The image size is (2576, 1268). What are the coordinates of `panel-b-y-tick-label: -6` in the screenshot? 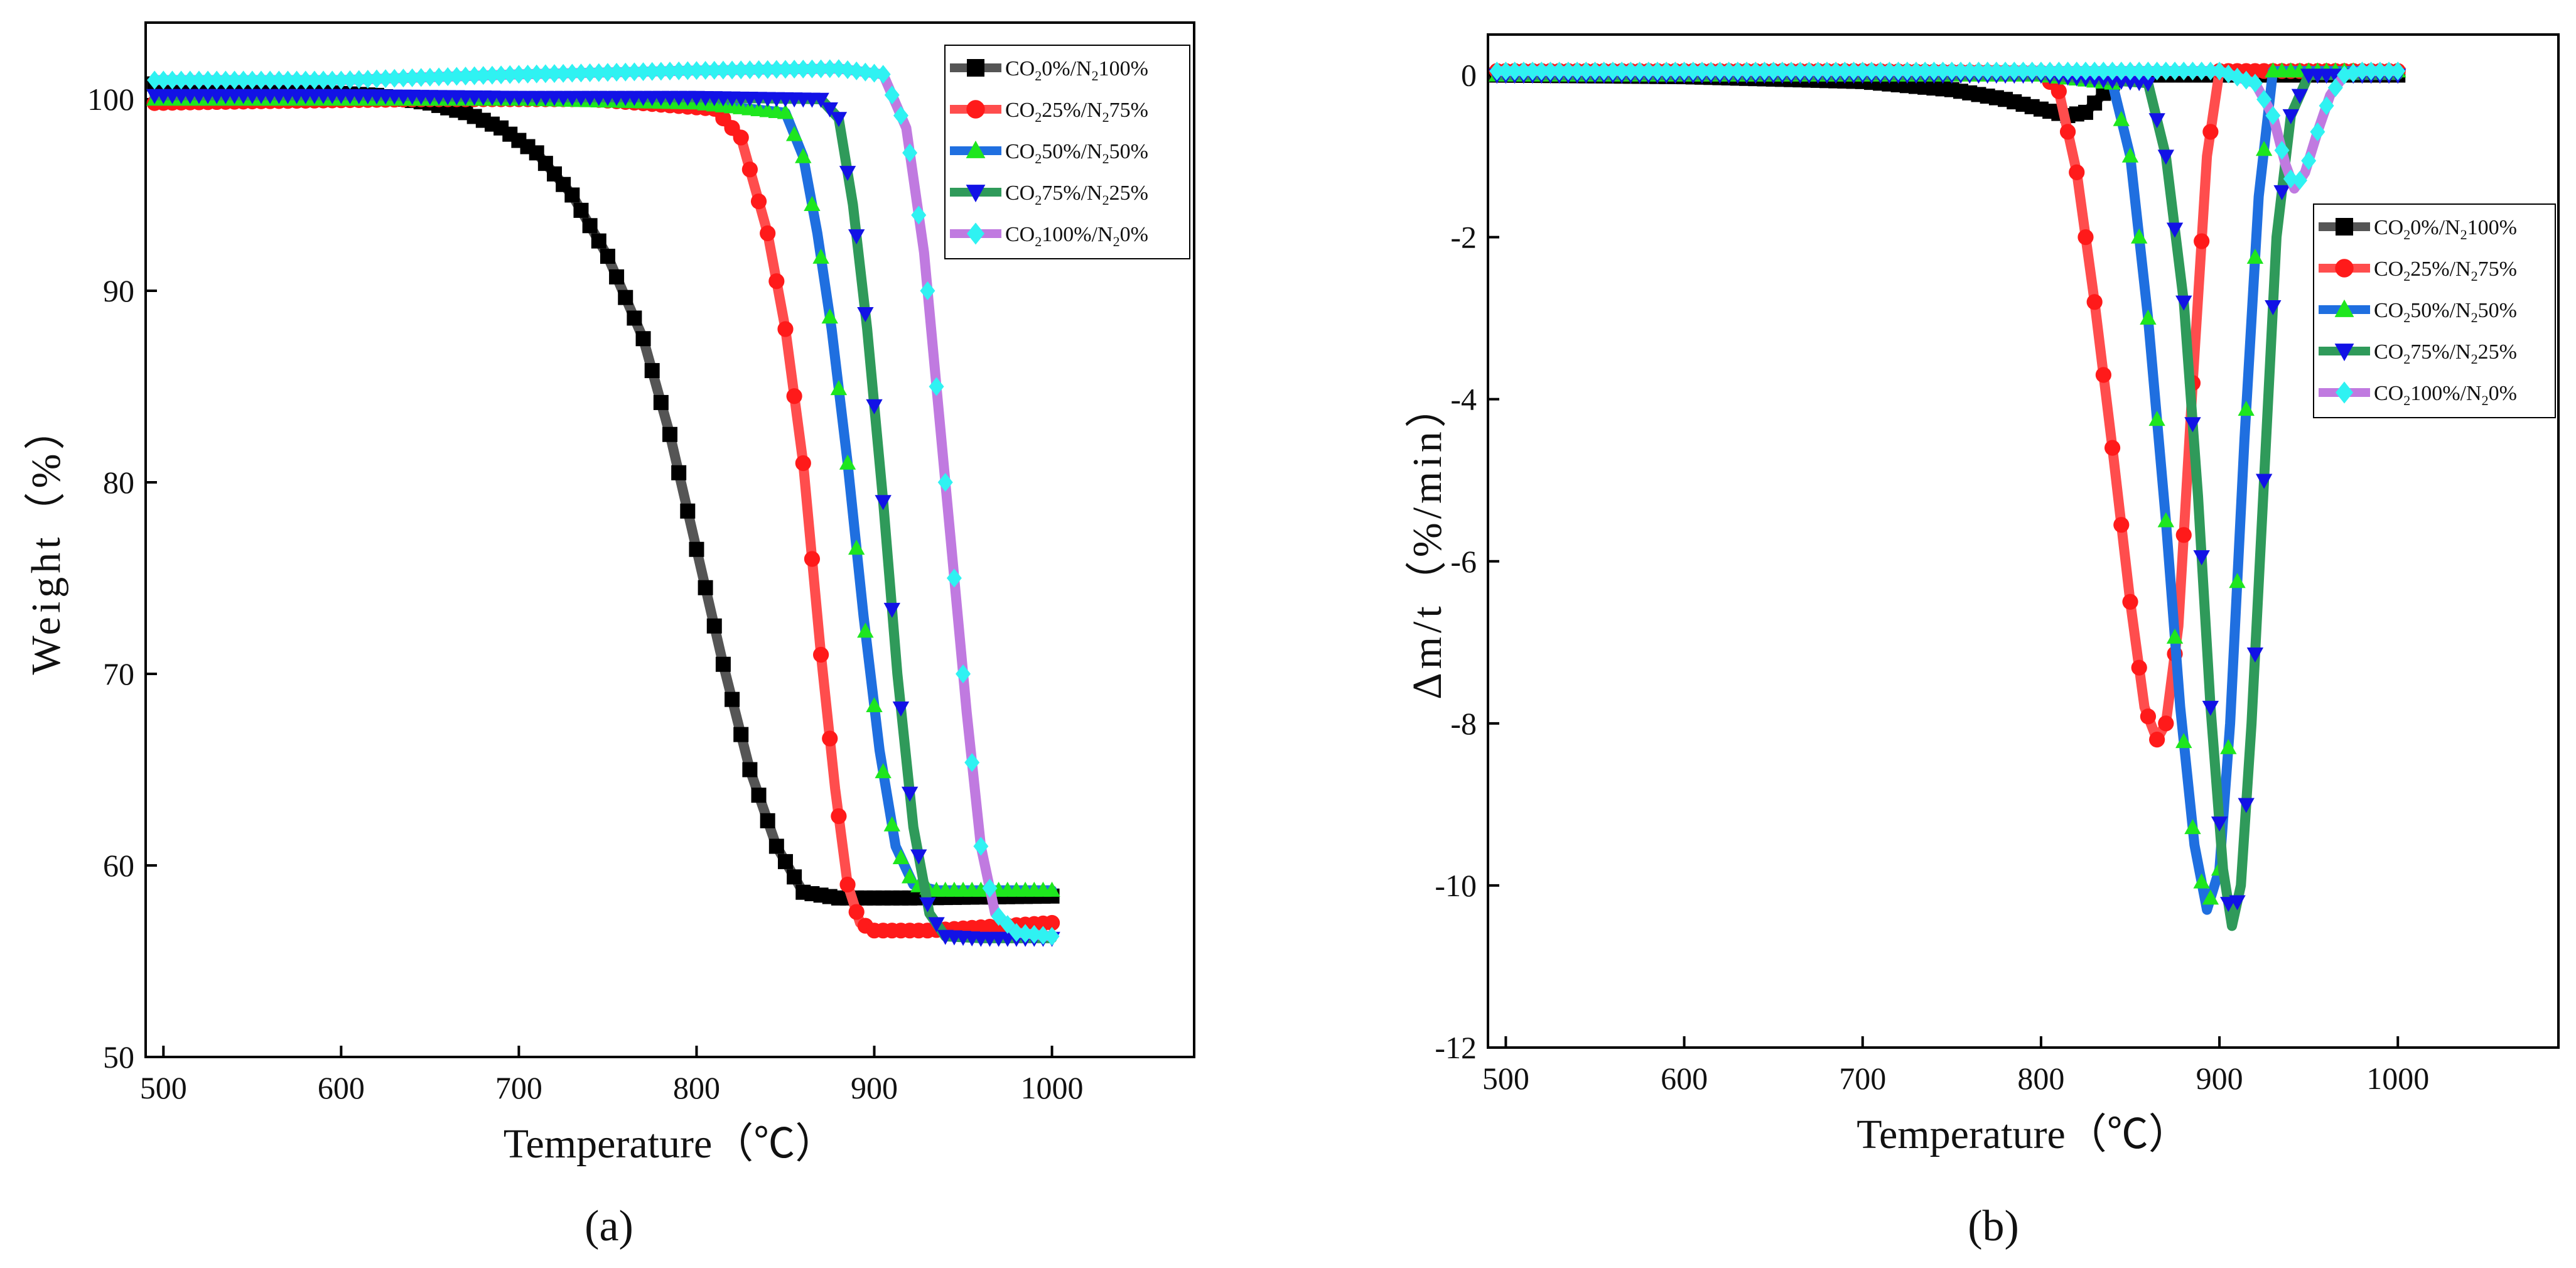 It's located at (1463, 561).